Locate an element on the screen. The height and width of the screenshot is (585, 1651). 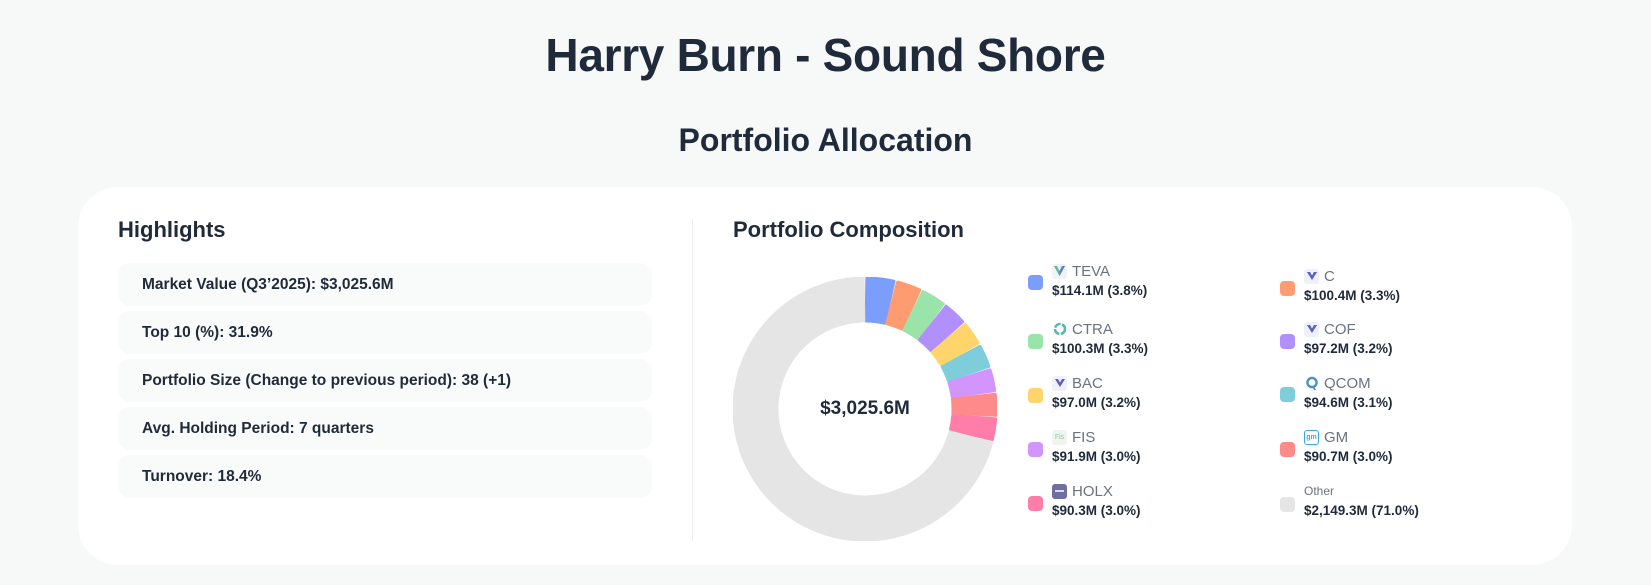
c-logo-icon is located at coordinates (1311, 276).